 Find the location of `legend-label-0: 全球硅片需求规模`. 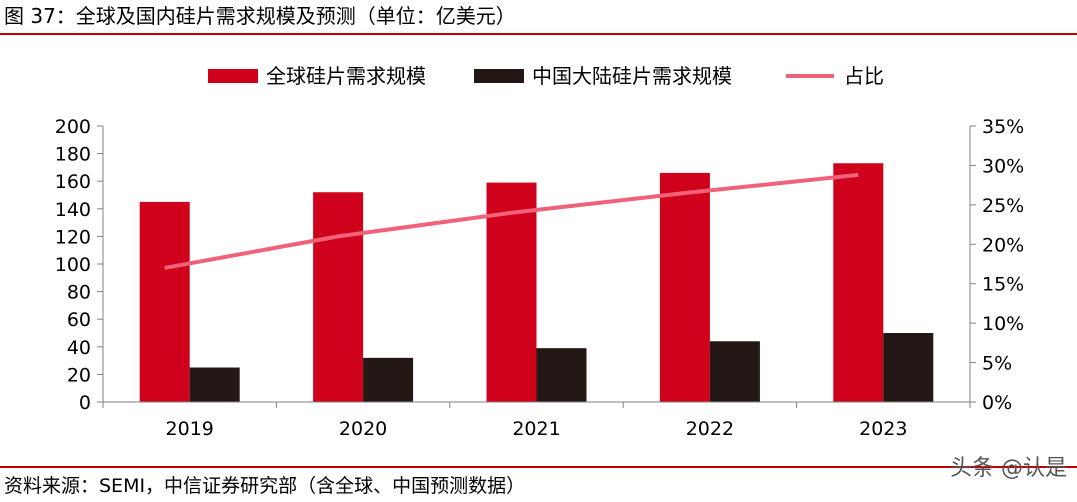

legend-label-0: 全球硅片需求规模 is located at coordinates (346, 76).